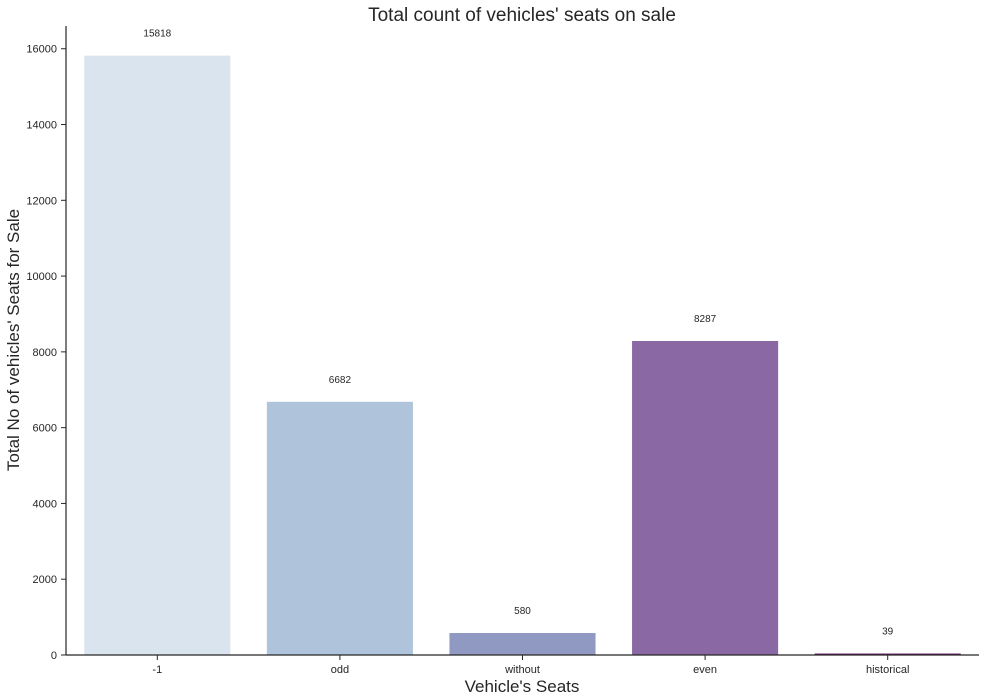  I want to click on y-tick-label-0: 0, so click(54, 656).